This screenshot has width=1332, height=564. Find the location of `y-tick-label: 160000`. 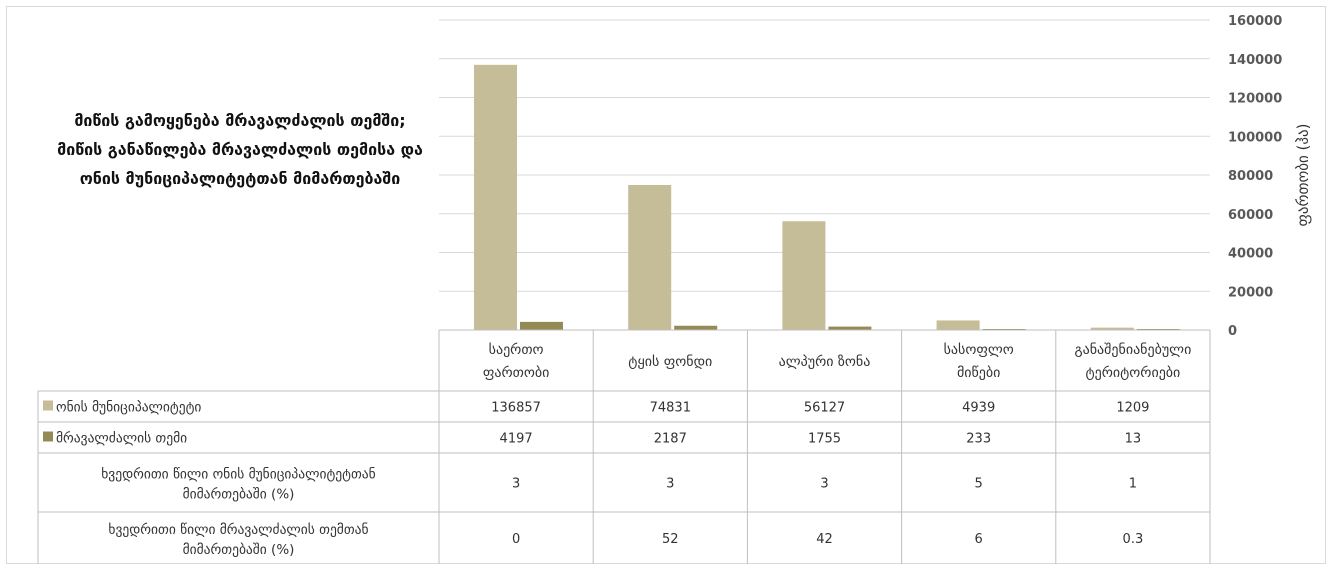

y-tick-label: 160000 is located at coordinates (1255, 21).